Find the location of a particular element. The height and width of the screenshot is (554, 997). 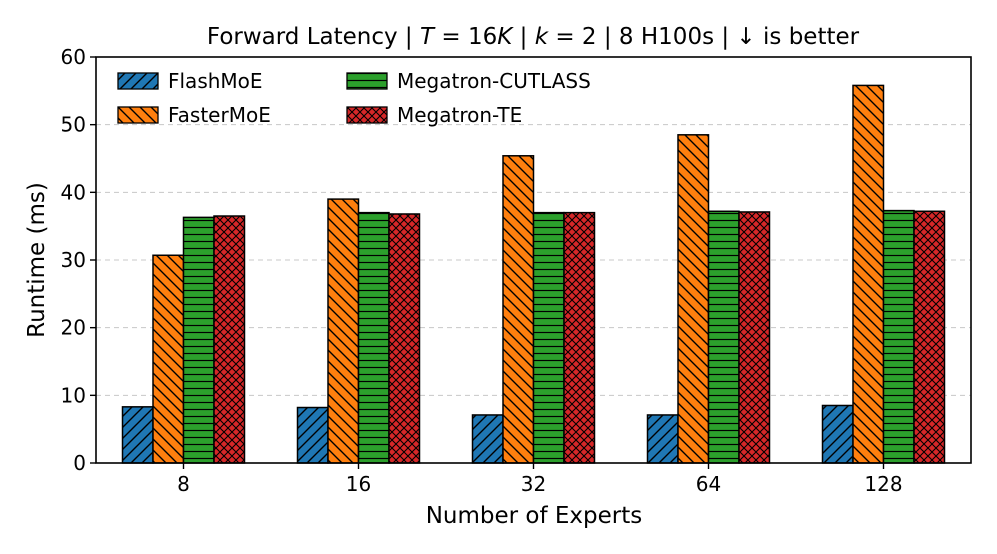

x-axis-label: Number of Experts is located at coordinates (534, 516).